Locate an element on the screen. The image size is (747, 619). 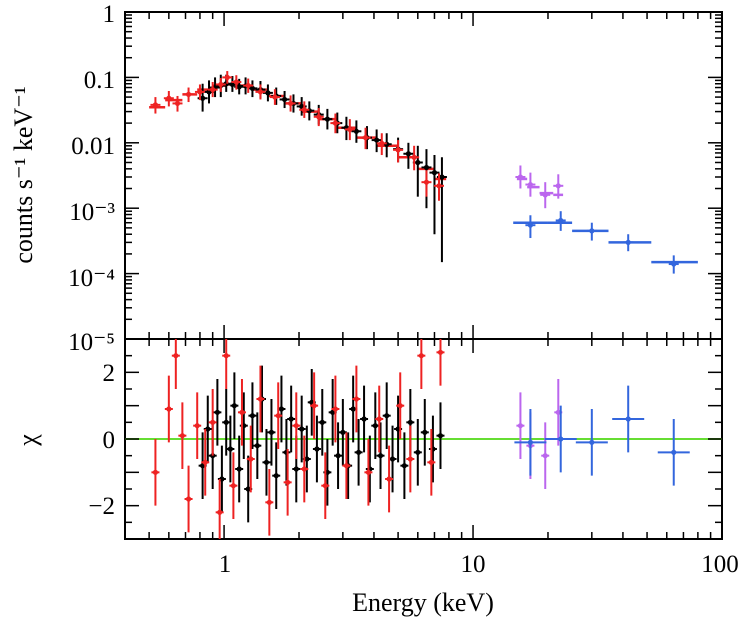
y-tick-label: 10⁻³ is located at coordinates (92, 212).